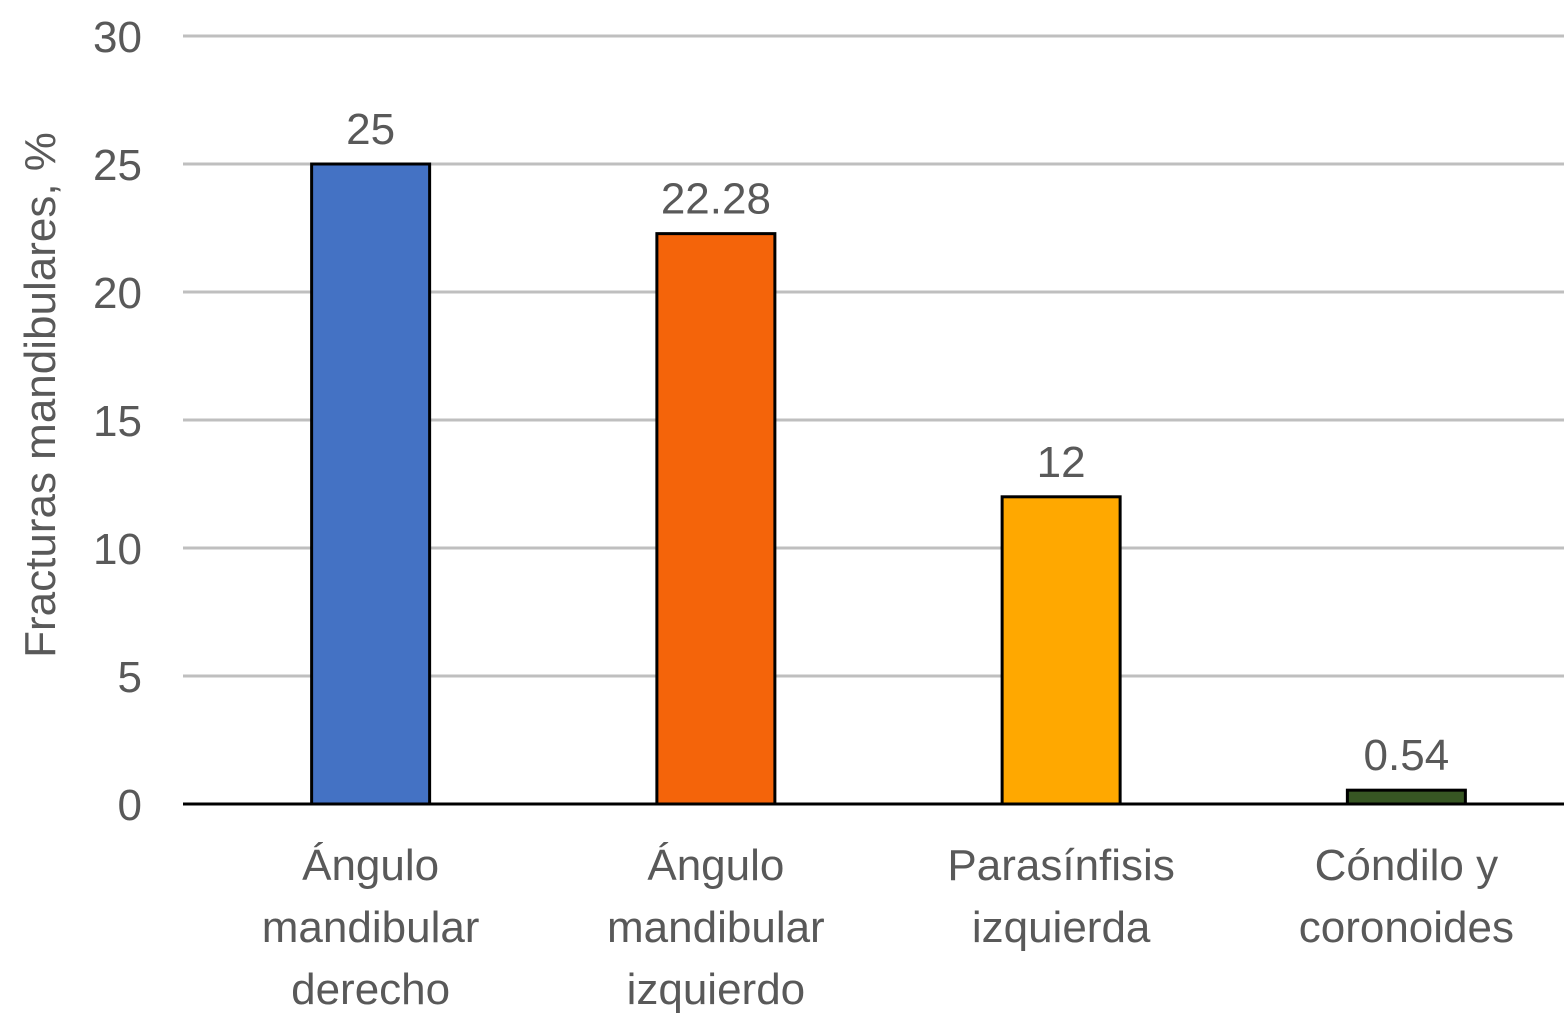  Describe the element at coordinates (716, 989) in the screenshot. I see `x-tick-label: izquierdo` at that location.